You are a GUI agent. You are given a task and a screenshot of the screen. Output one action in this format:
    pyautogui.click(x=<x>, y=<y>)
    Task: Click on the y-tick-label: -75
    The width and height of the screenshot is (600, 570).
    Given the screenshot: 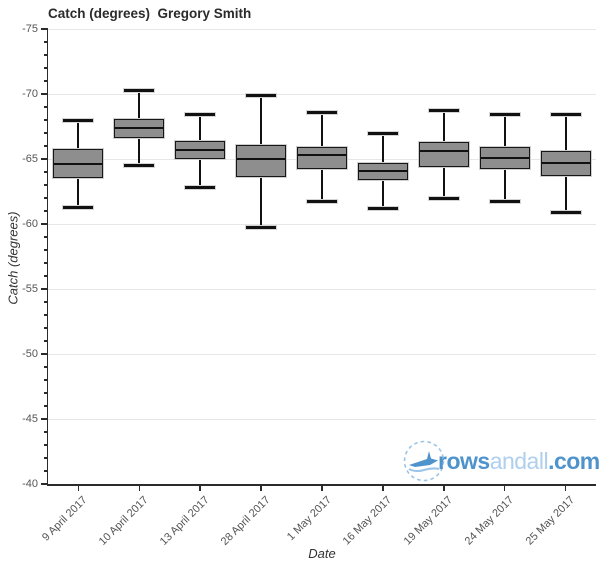 What is the action you would take?
    pyautogui.click(x=30, y=29)
    